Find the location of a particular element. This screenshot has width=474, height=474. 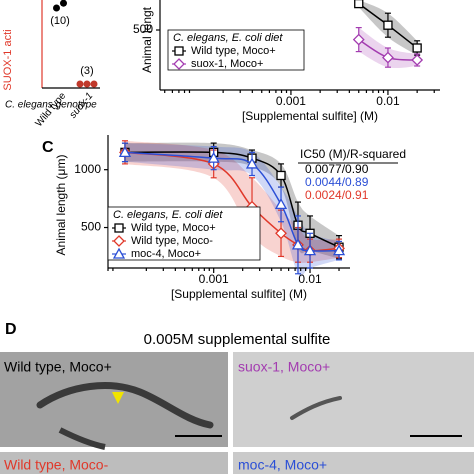

y-axis-label: Animal length (μm) is located at coordinates (61, 205).